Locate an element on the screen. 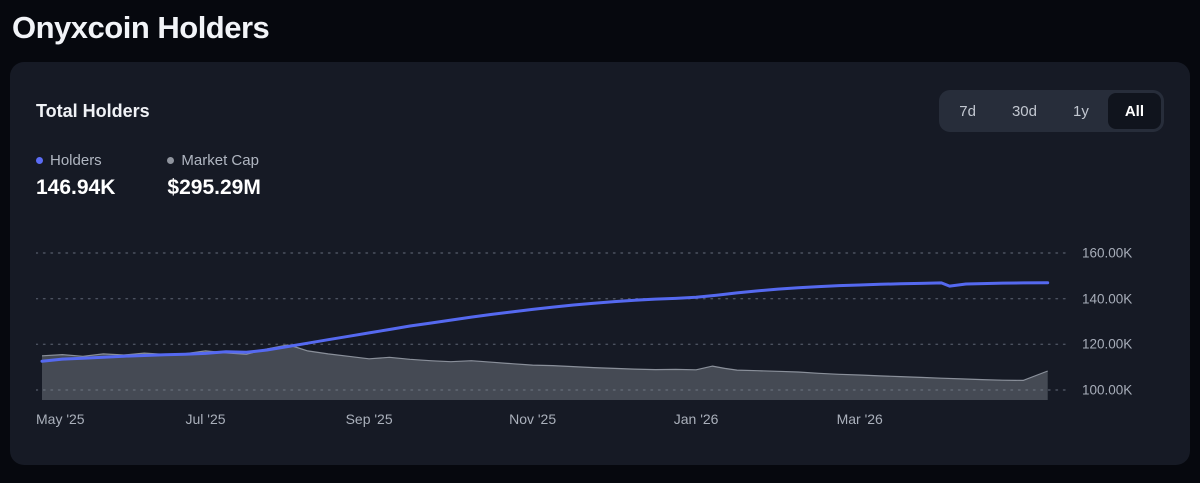  holders-legend: Holders is located at coordinates (75, 160).